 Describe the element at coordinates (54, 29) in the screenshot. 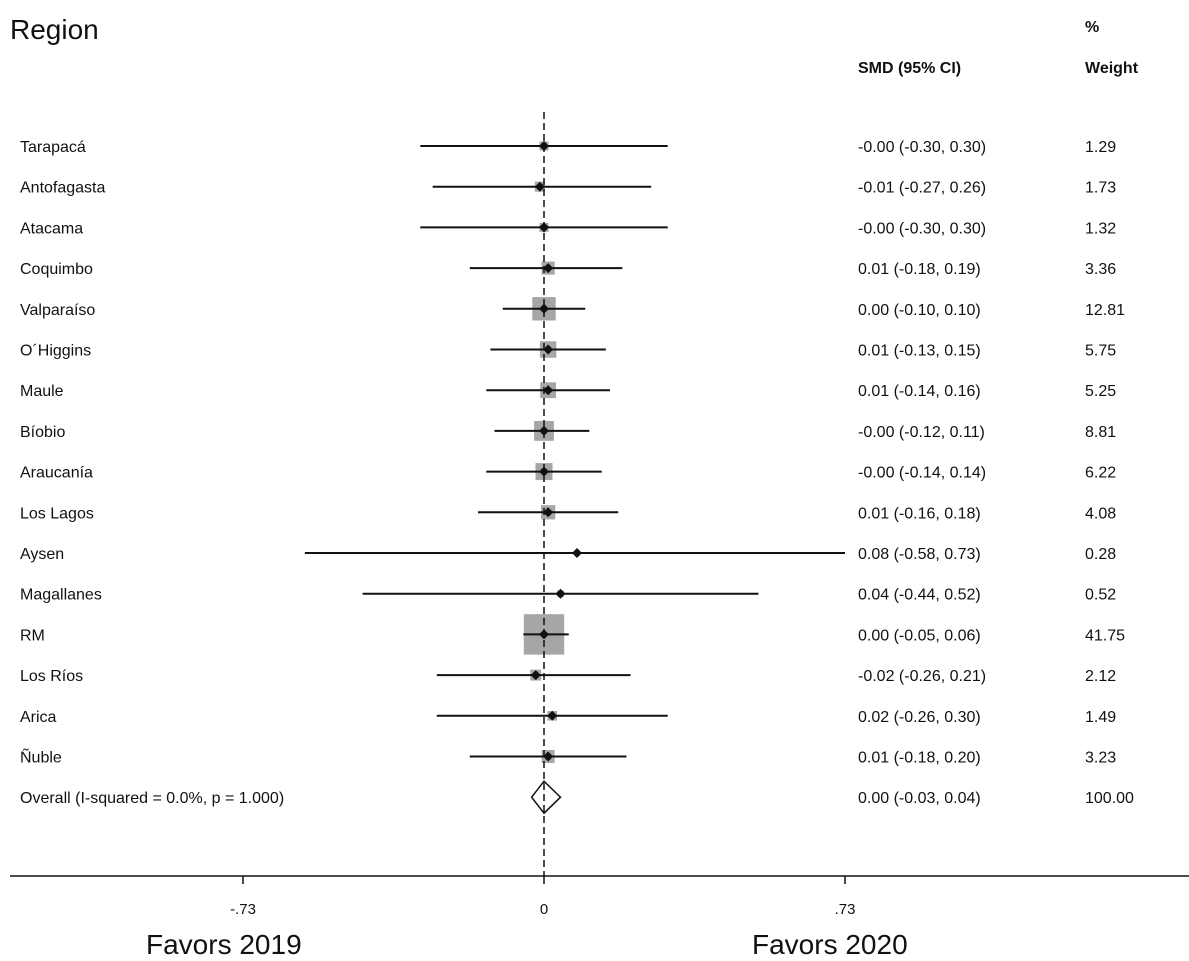

I see `region-header: Region` at that location.